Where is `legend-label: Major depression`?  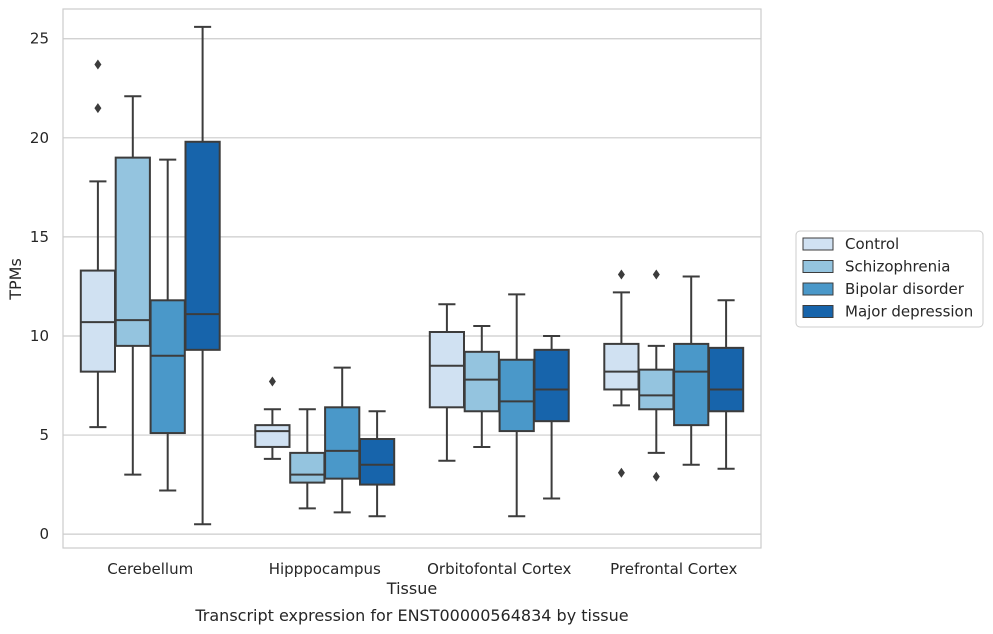 legend-label: Major depression is located at coordinates (909, 312).